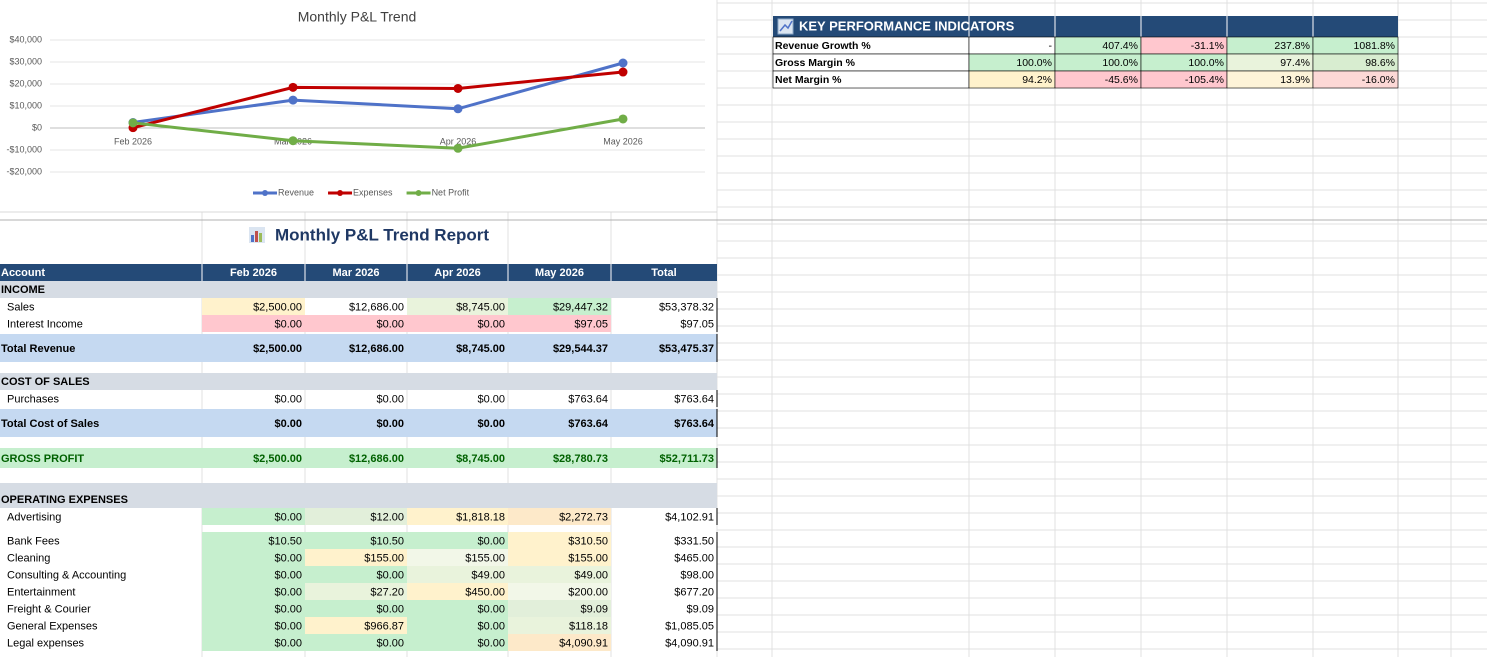 The image size is (1487, 657). Describe the element at coordinates (1207, 46) in the screenshot. I see `kpi-value: -31.1%` at that location.